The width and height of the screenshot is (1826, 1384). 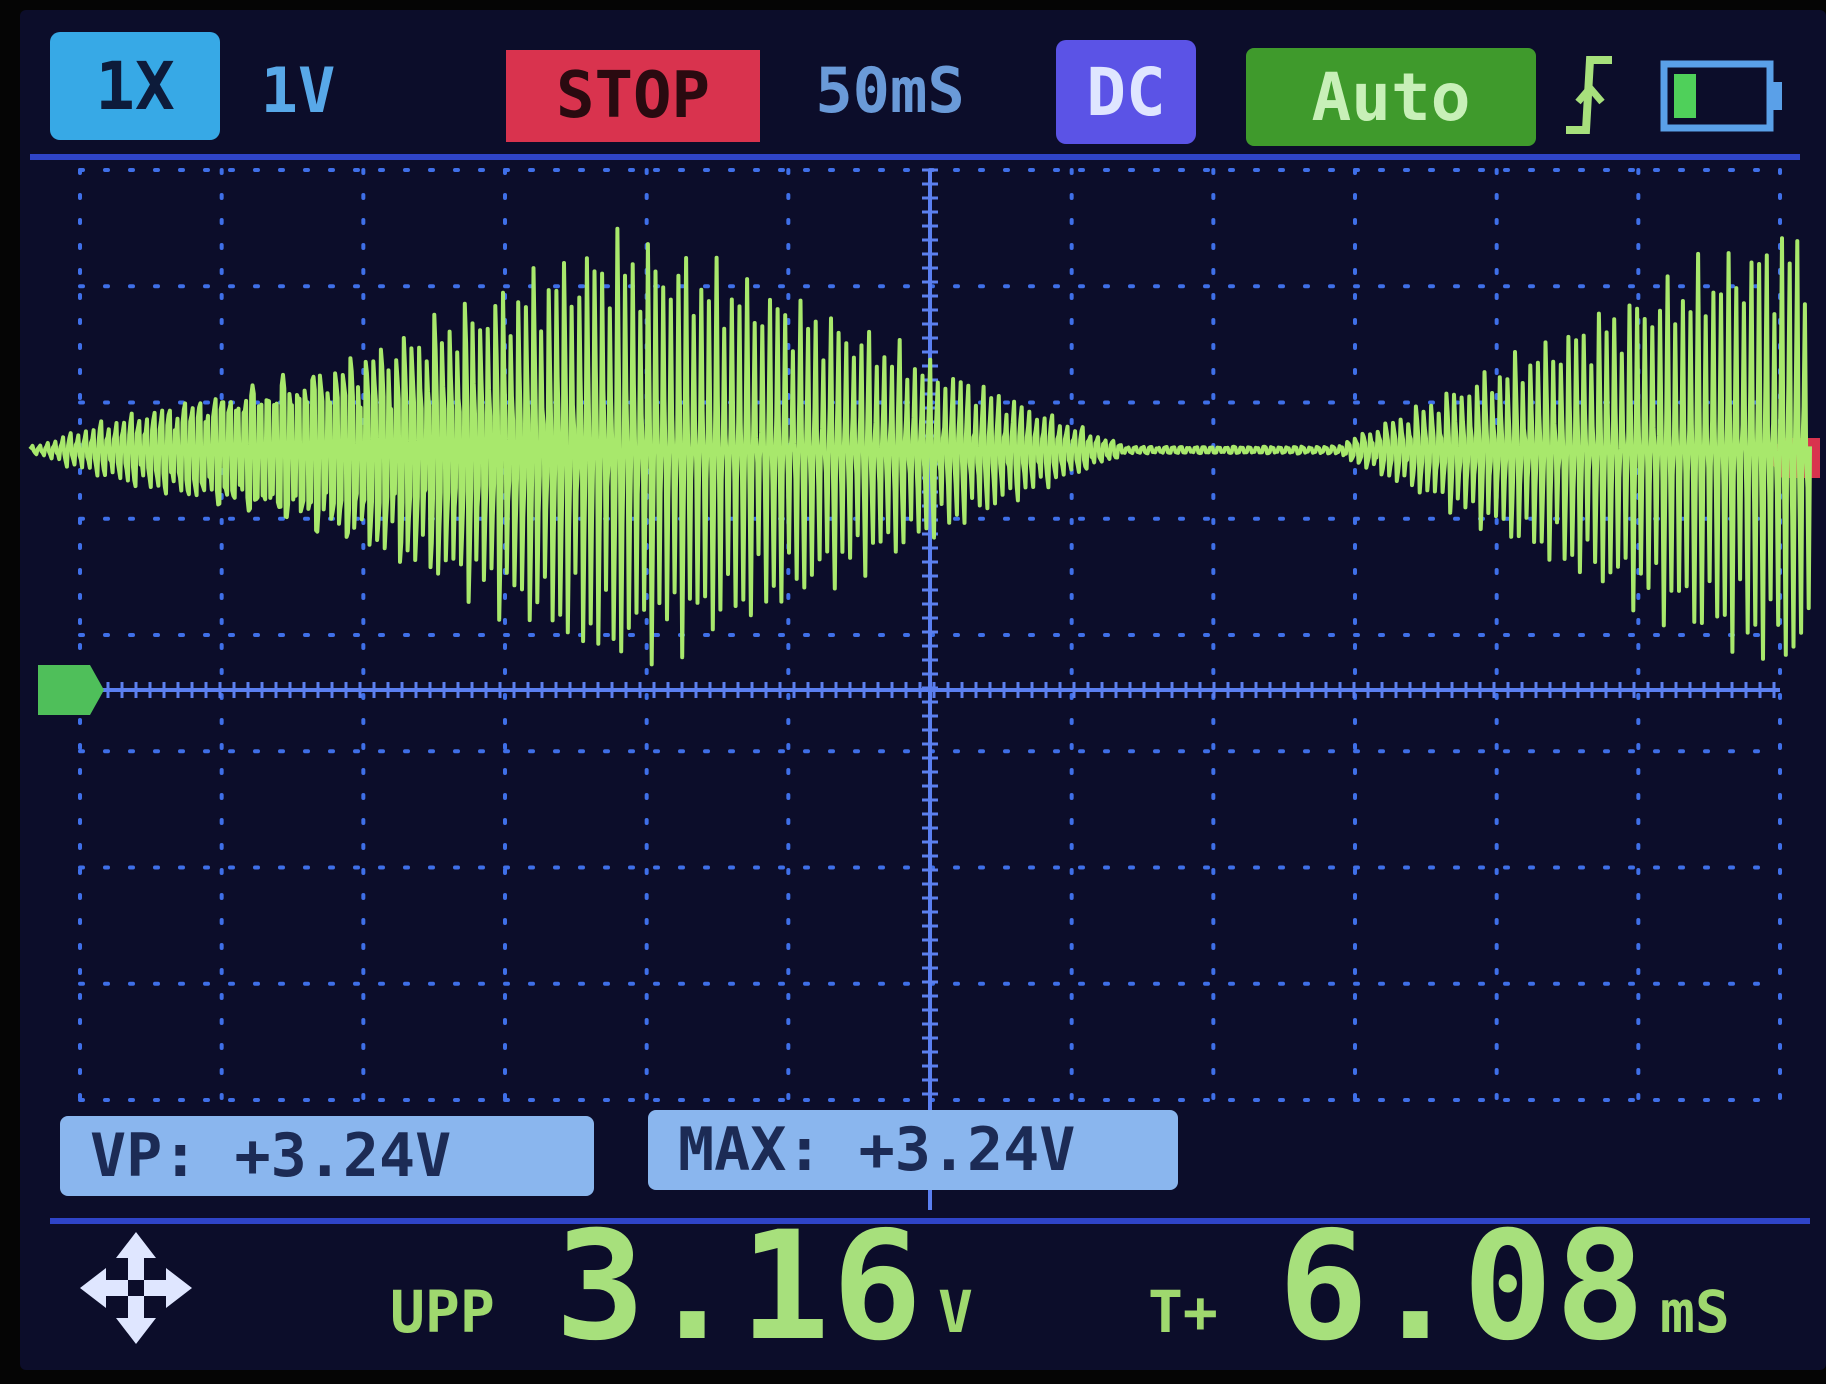 What do you see at coordinates (136, 1288) in the screenshot?
I see `move-arrows-icon` at bounding box center [136, 1288].